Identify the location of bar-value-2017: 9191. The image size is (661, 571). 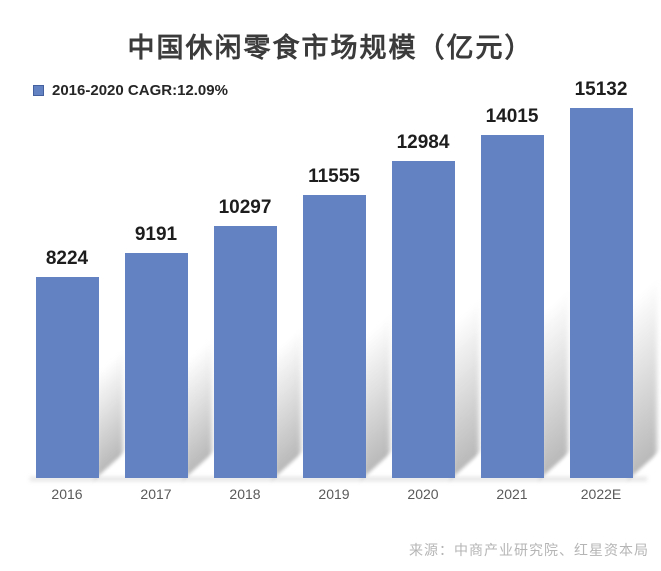
(156, 234).